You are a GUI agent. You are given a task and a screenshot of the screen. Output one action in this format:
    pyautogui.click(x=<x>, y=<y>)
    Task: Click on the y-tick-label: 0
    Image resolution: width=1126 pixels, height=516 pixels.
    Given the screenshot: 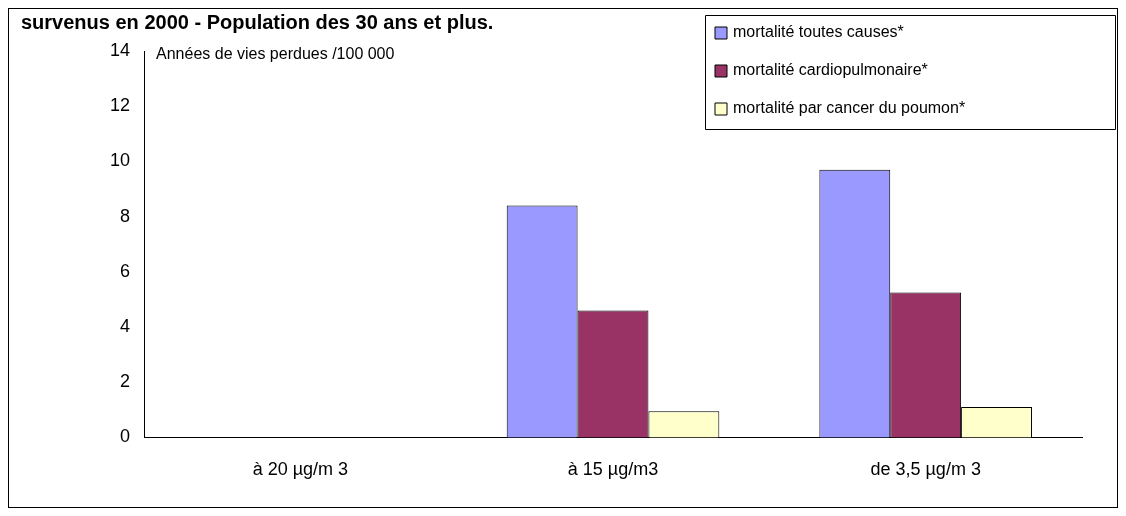 What is the action you would take?
    pyautogui.click(x=125, y=436)
    